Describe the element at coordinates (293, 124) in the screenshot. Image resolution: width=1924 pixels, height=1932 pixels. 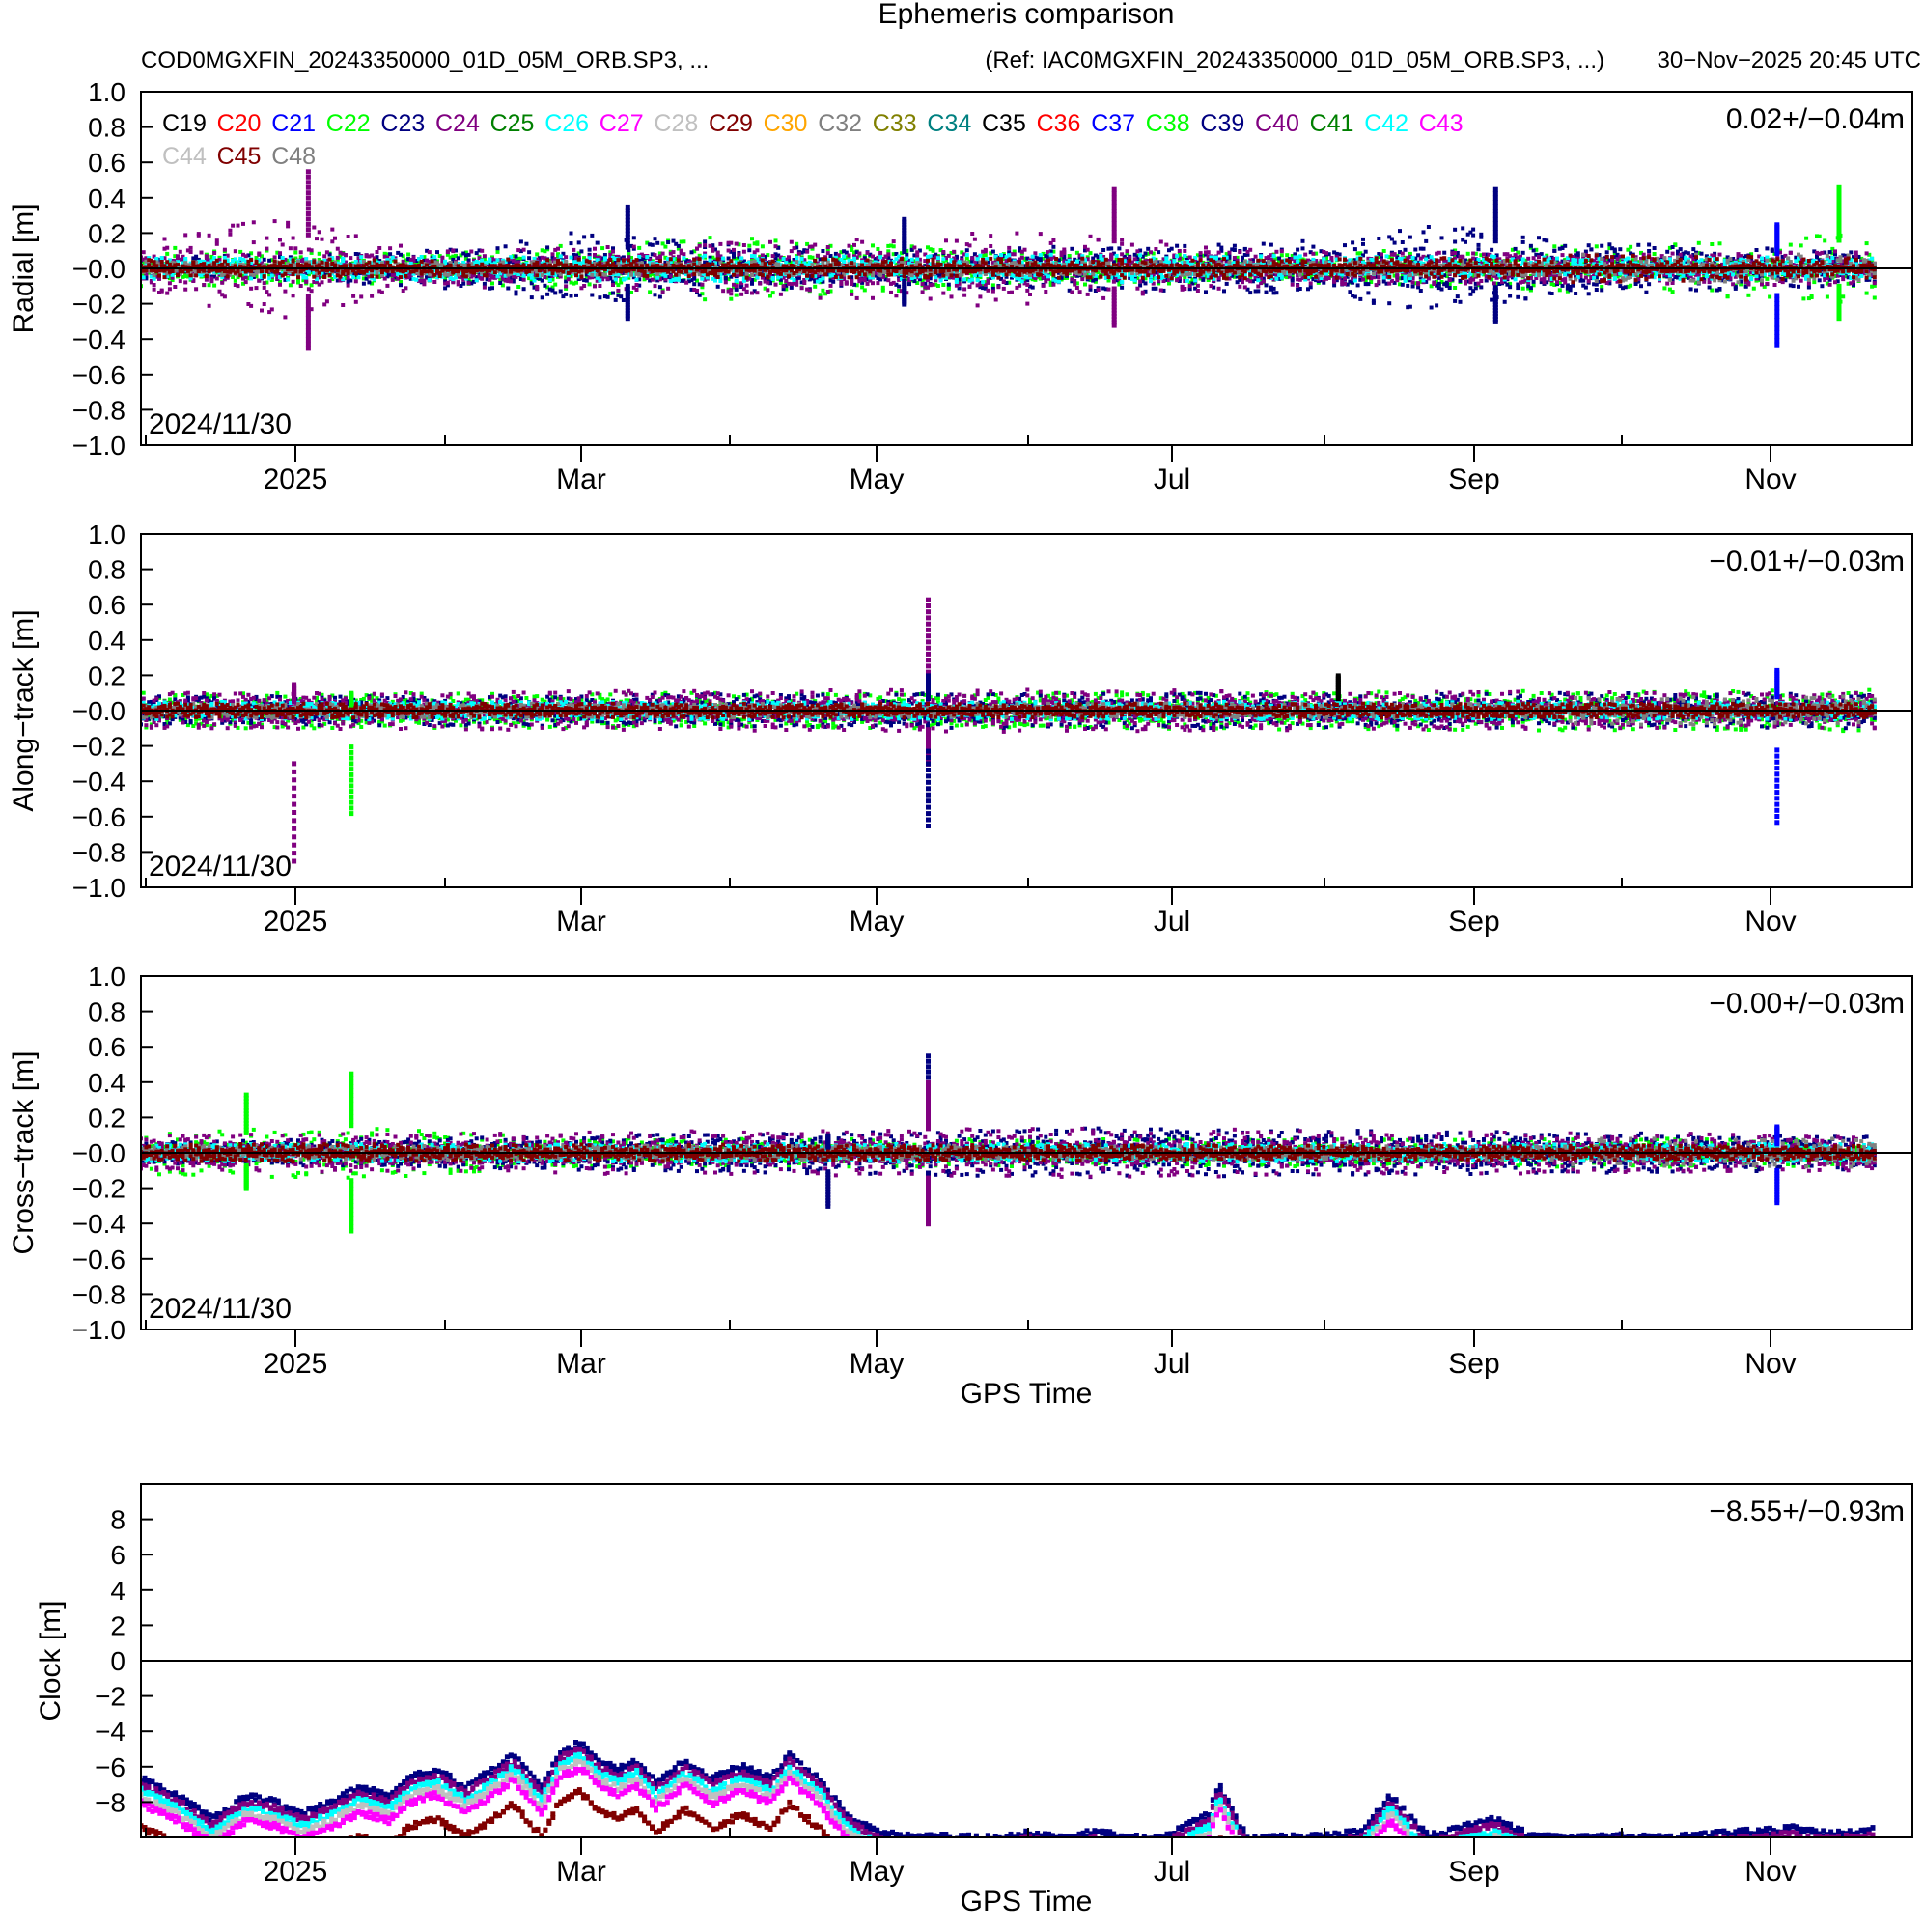
I see `legend-item-c21: C21` at that location.